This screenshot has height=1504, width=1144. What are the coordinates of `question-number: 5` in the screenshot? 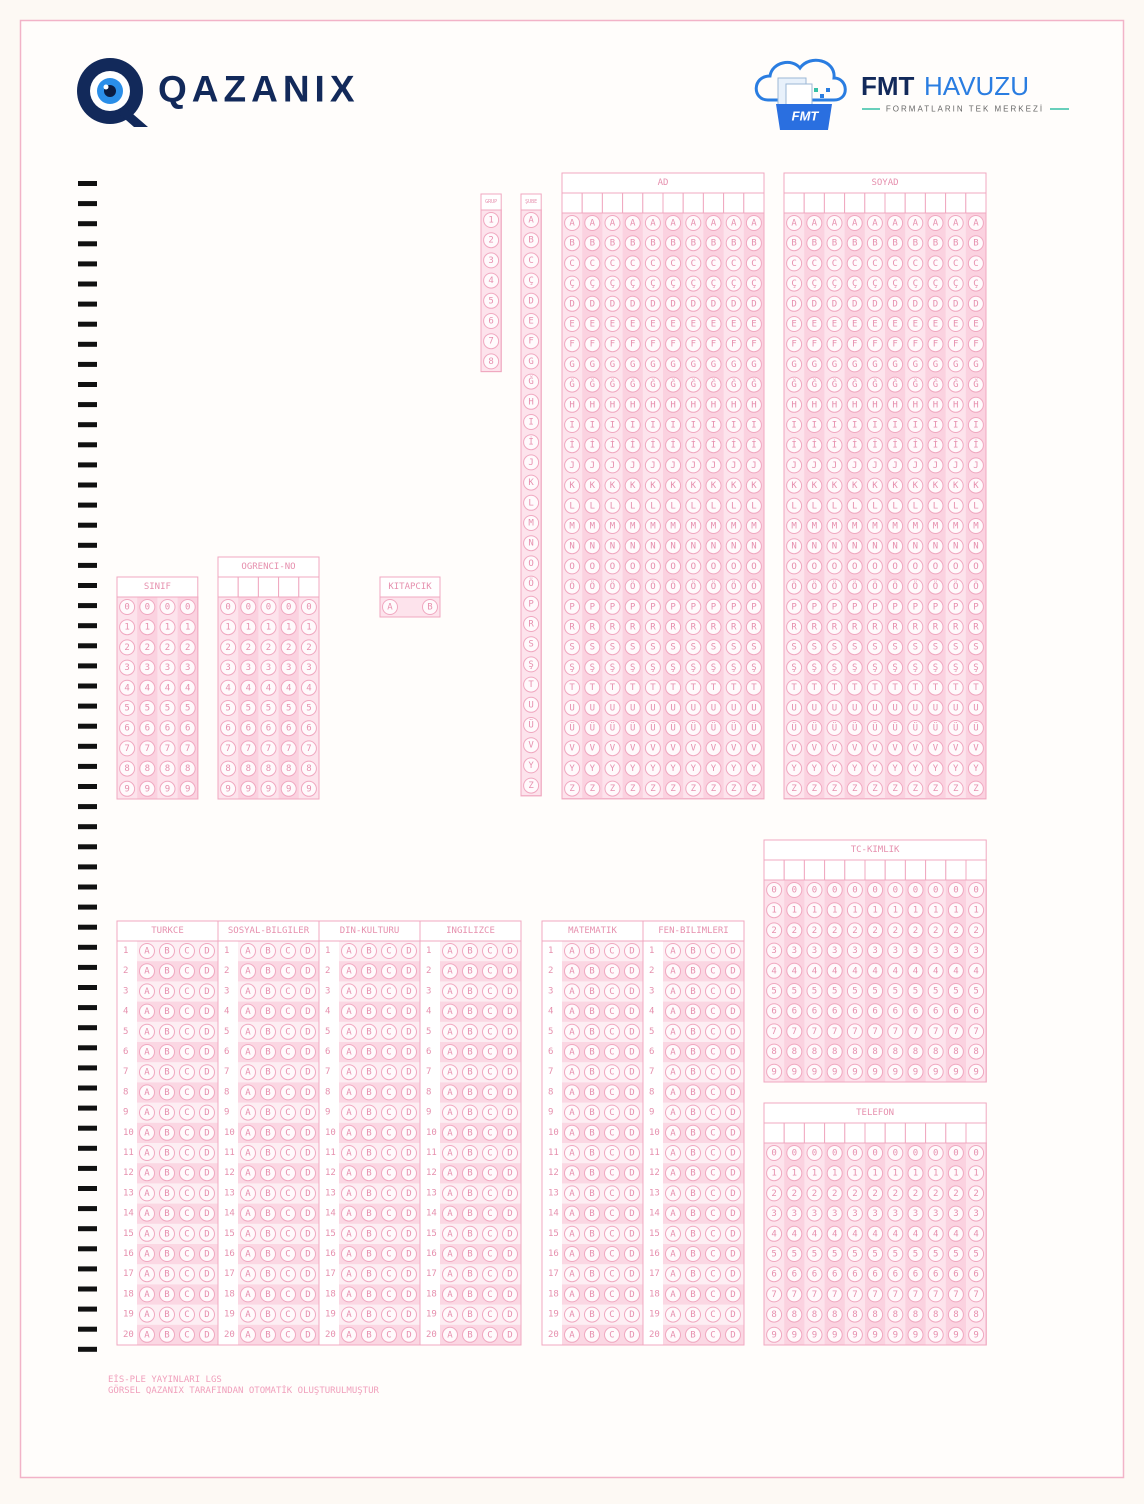 It's located at (428, 1032).